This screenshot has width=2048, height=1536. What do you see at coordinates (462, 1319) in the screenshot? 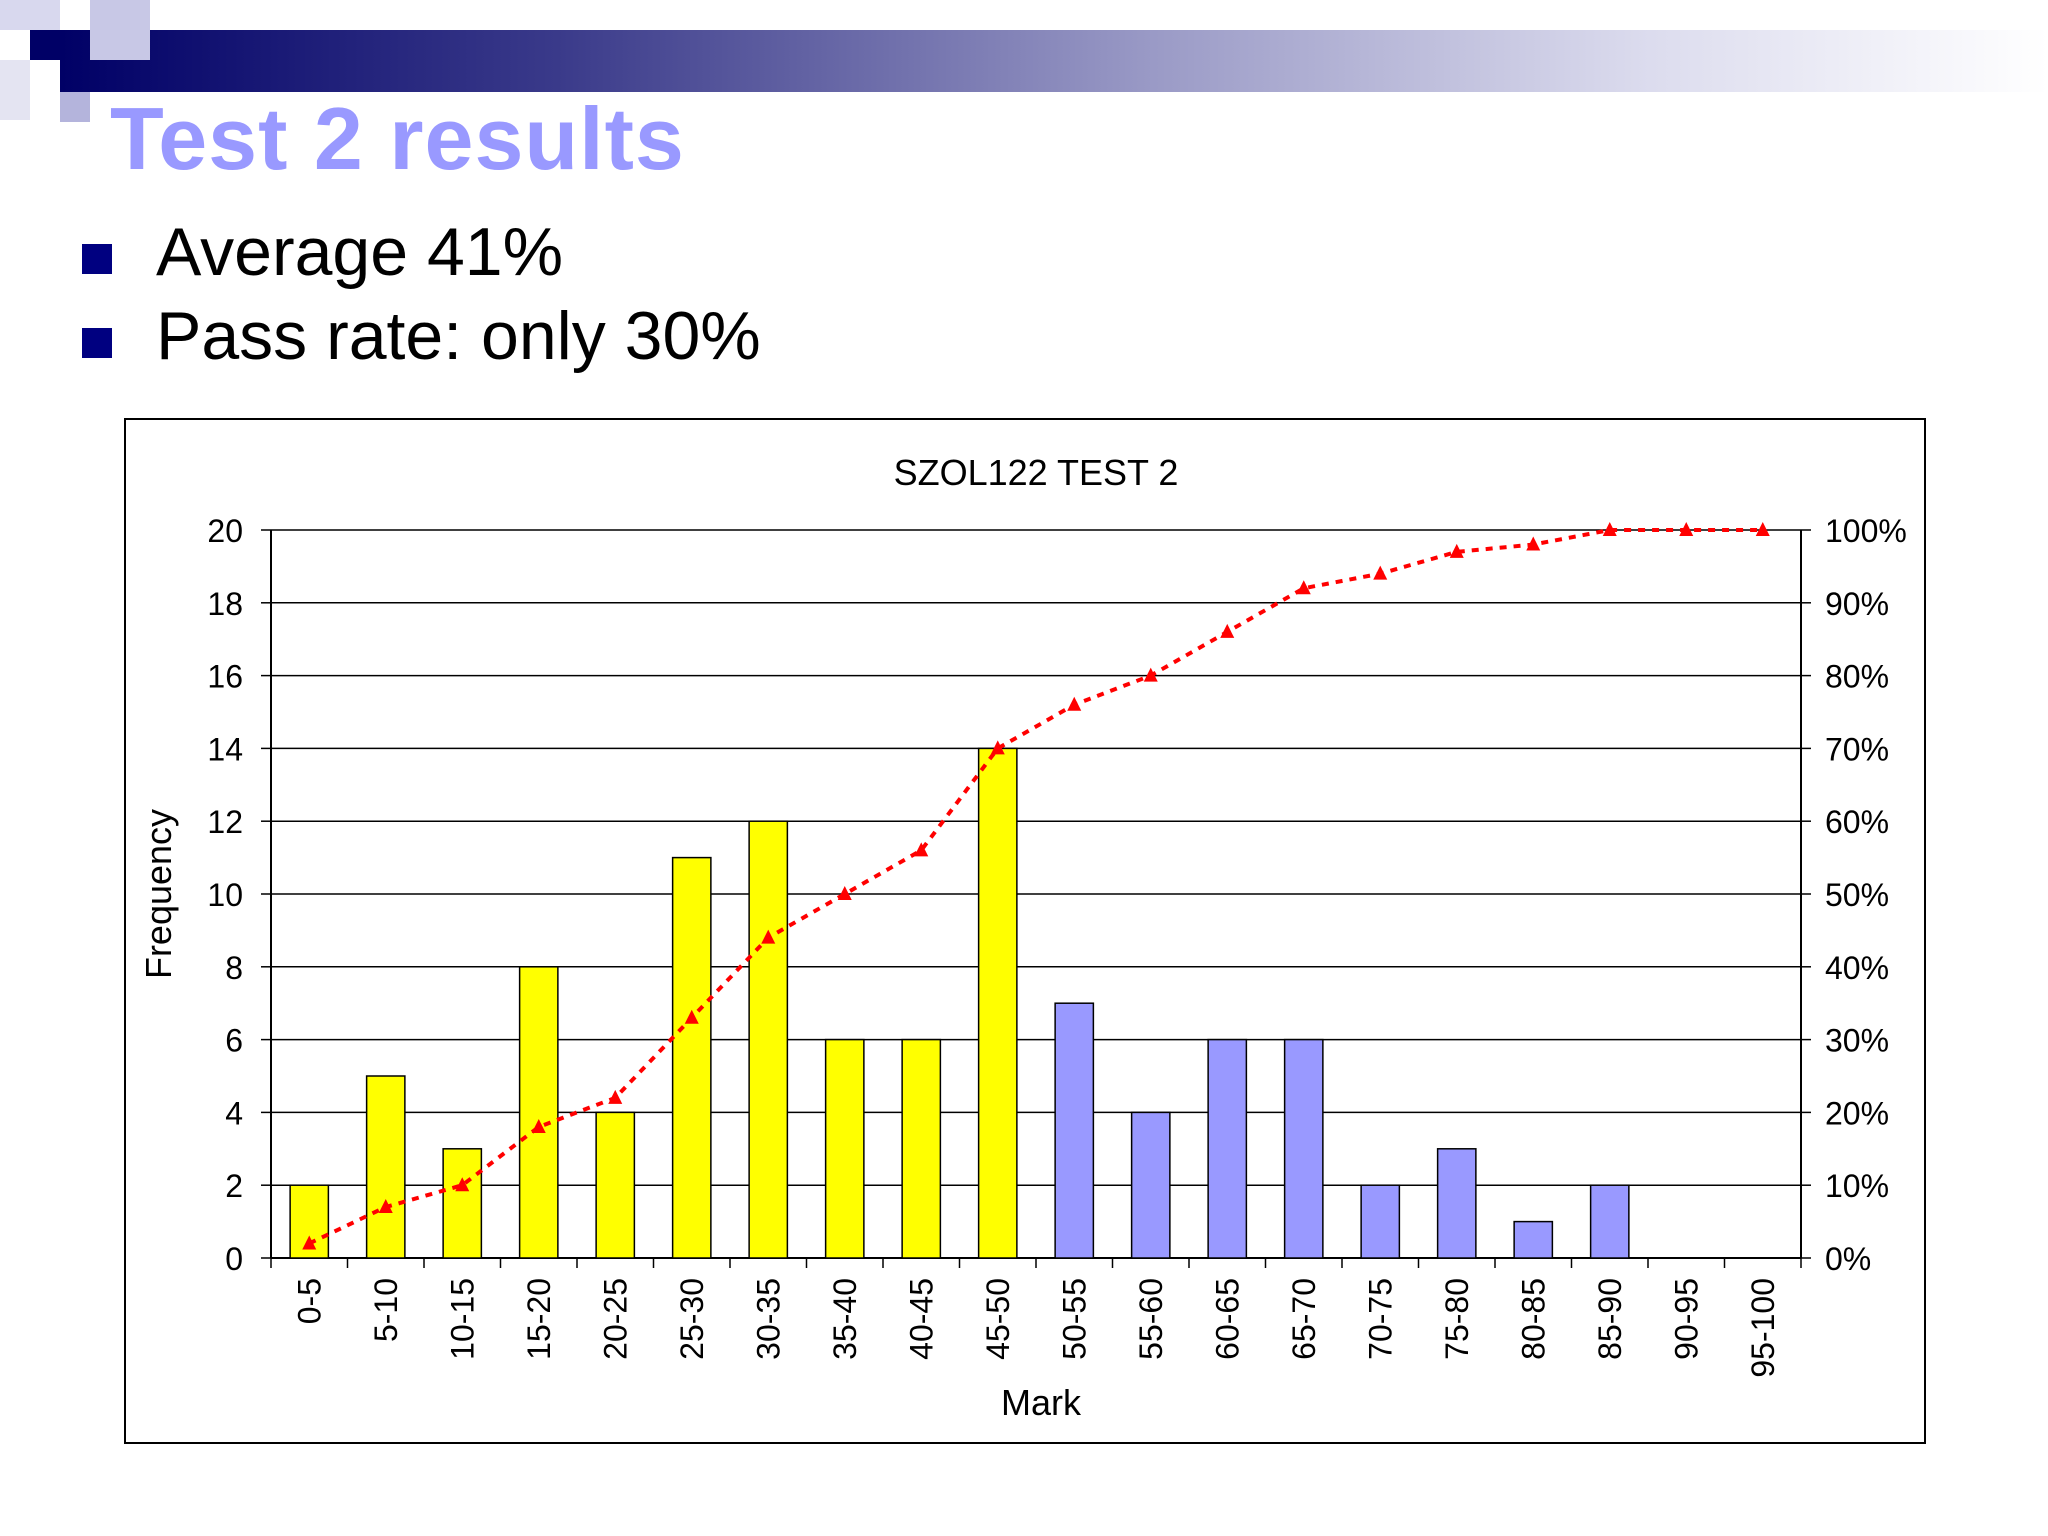
I see `x-tick-label: 10-15` at bounding box center [462, 1319].